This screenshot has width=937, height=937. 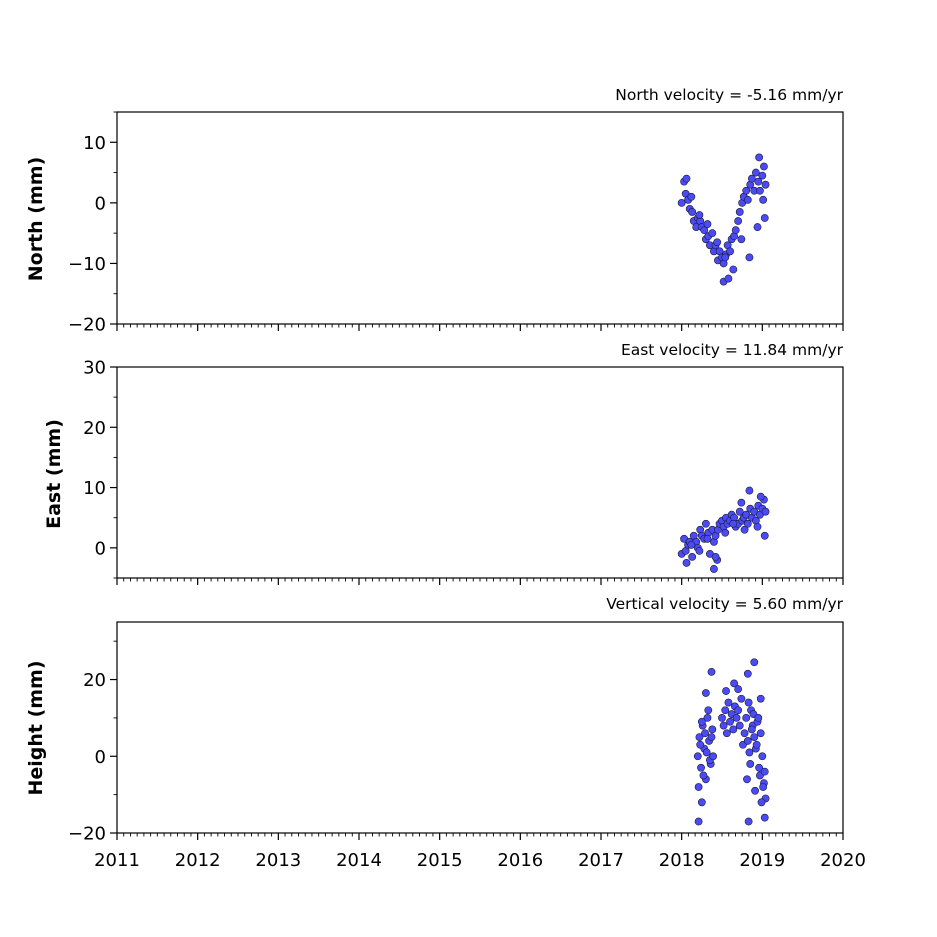 What do you see at coordinates (359, 860) in the screenshot?
I see `height-x-tick-label: 2014` at bounding box center [359, 860].